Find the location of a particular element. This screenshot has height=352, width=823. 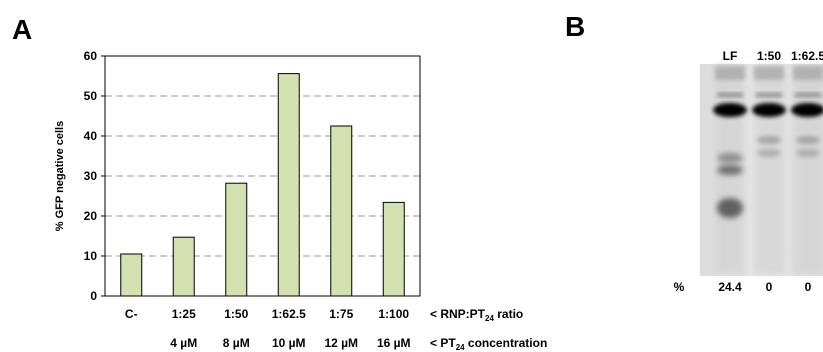

y-tick-label: 30 is located at coordinates (91, 176).